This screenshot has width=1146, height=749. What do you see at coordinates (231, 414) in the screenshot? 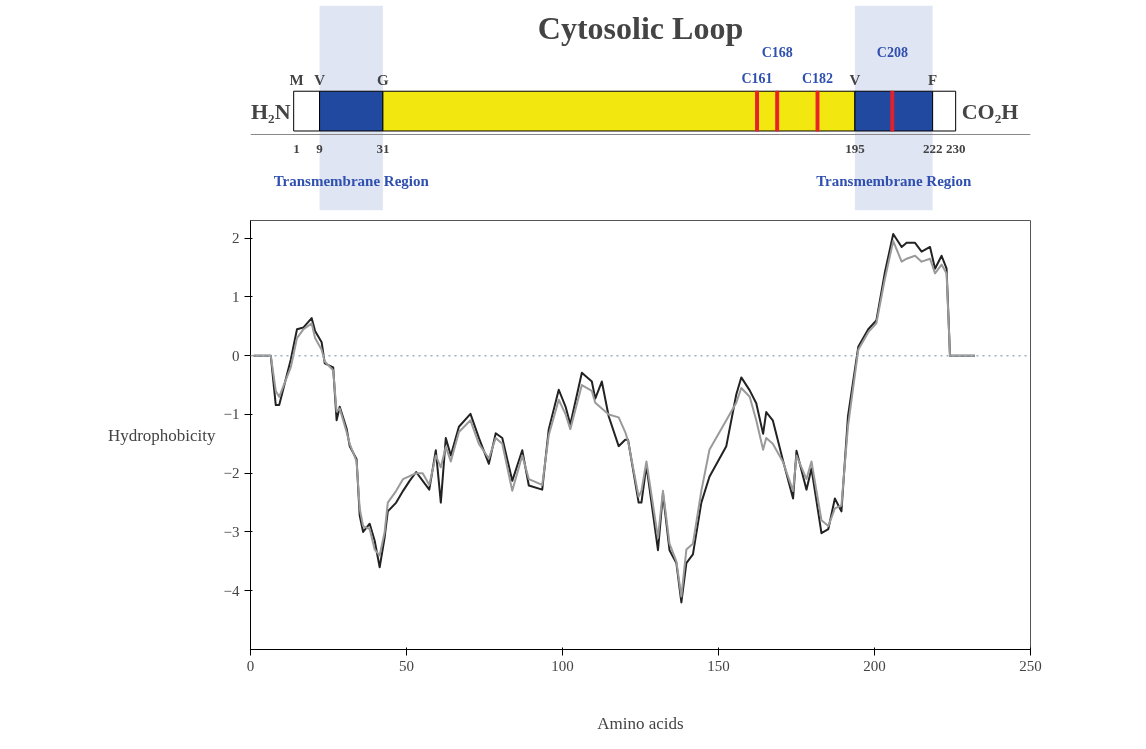
I see `y-tick-label: −1` at bounding box center [231, 414].